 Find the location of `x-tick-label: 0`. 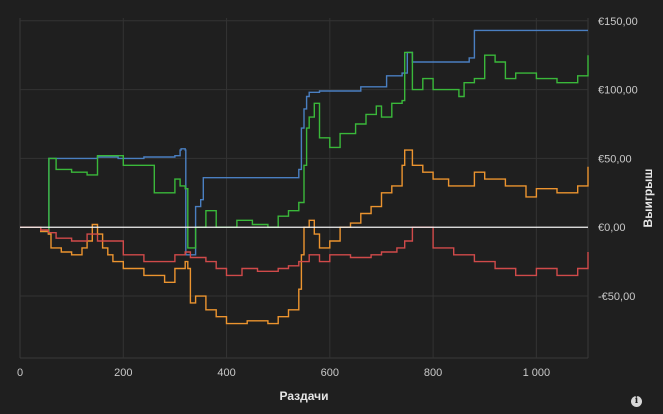

x-tick-label: 0 is located at coordinates (20, 373).